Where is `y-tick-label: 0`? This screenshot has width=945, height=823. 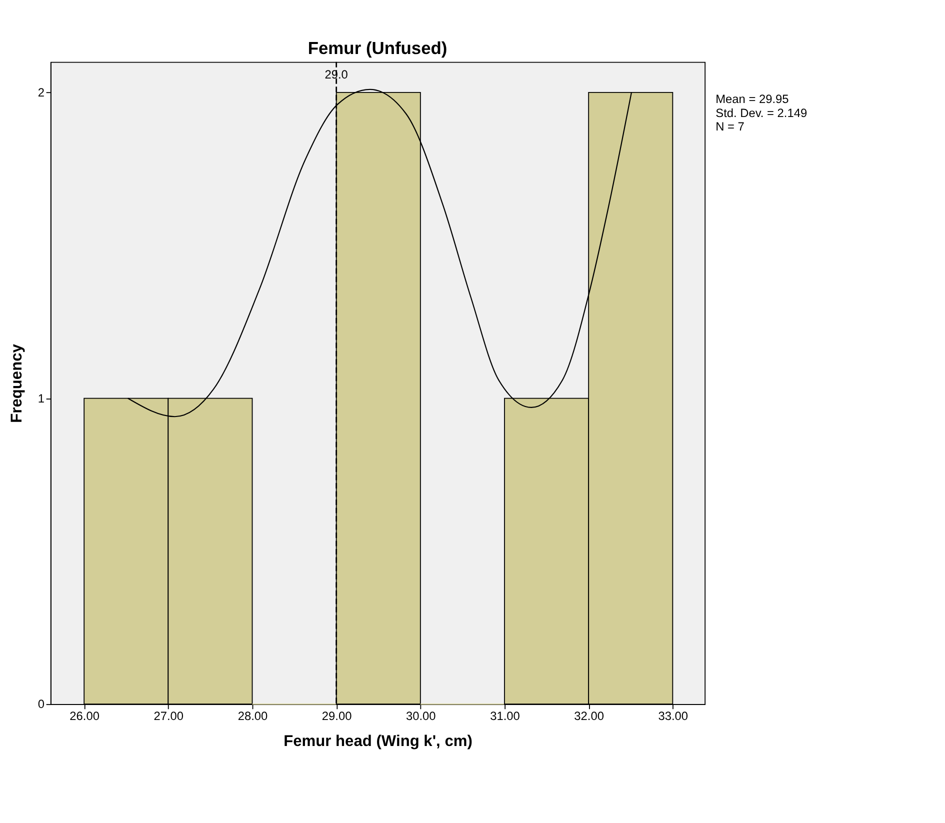 y-tick-label: 0 is located at coordinates (41, 704).